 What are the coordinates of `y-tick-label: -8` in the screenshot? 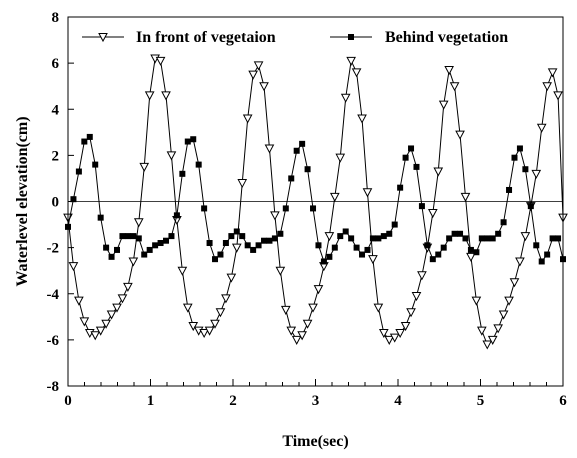 It's located at (53, 387).